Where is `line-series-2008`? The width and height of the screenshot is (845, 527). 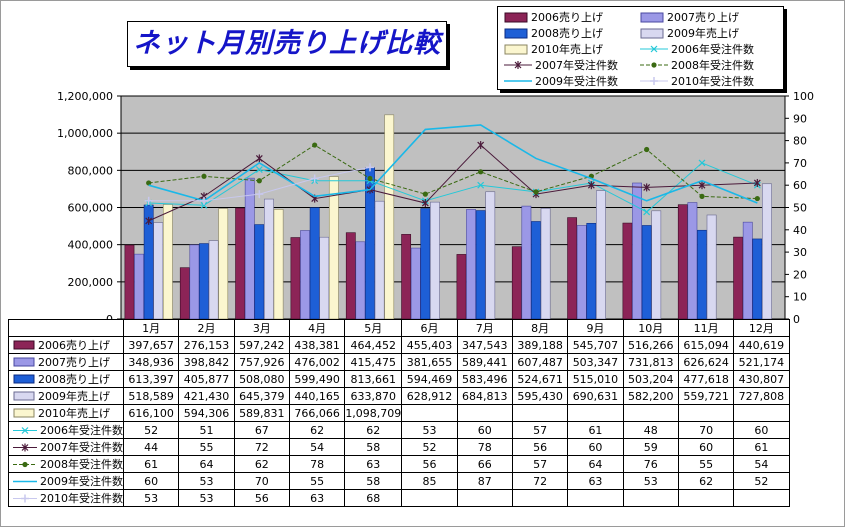 line-series-2008 is located at coordinates (453, 172).